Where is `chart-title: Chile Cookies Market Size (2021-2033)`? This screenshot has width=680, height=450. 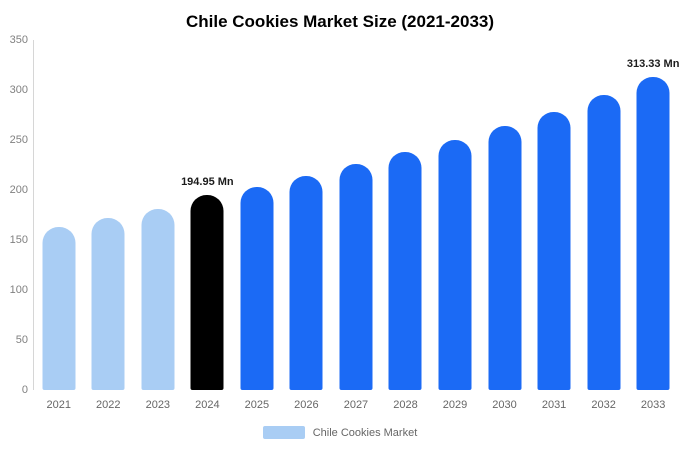 chart-title: Chile Cookies Market Size (2021-2033) is located at coordinates (340, 21).